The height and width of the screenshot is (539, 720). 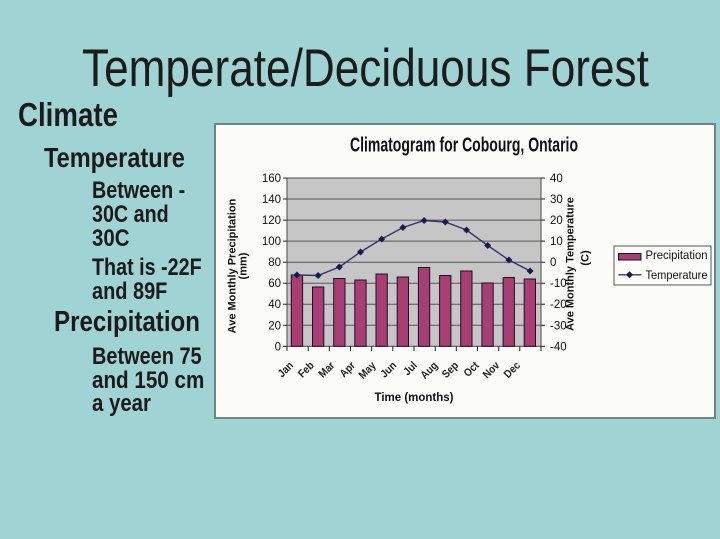 What do you see at coordinates (327, 369) in the screenshot?
I see `svg-text: Mar` at bounding box center [327, 369].